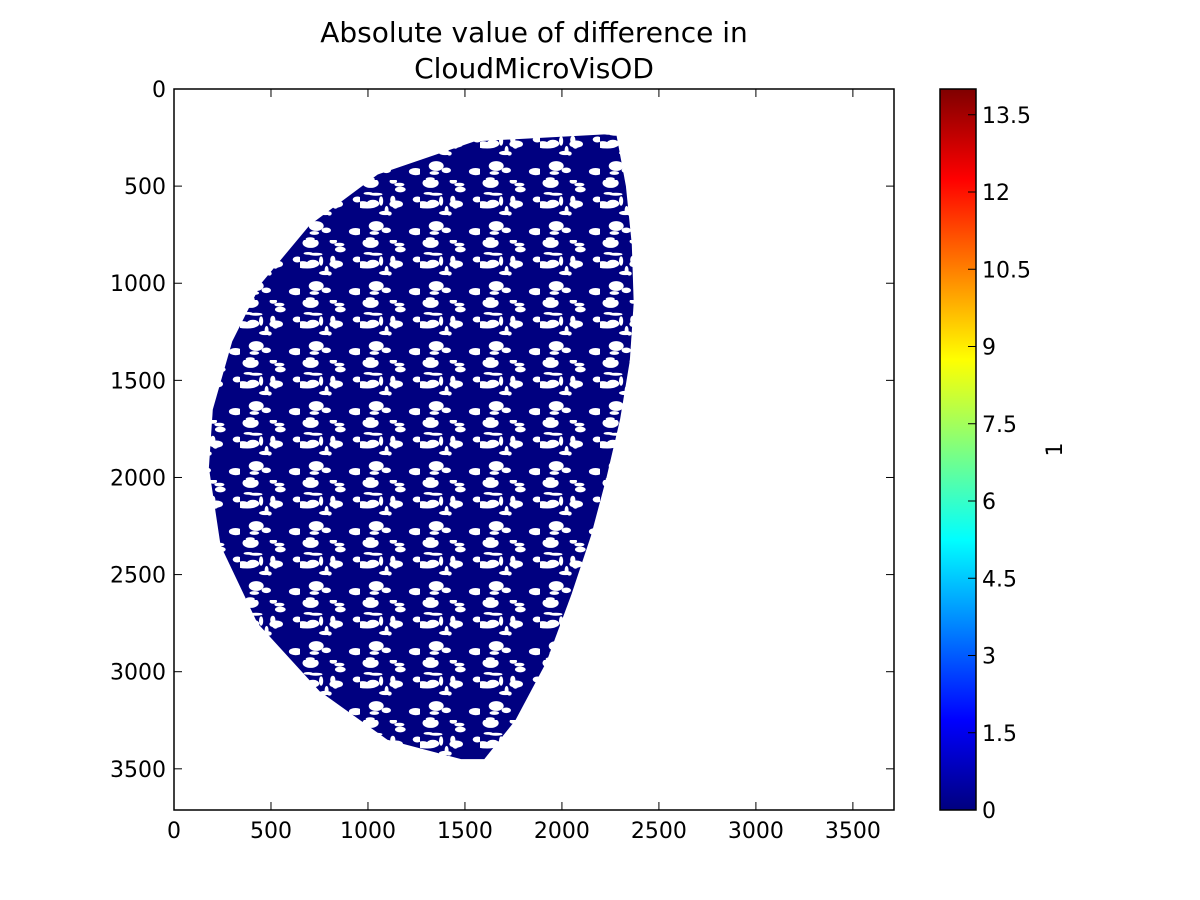 Image resolution: width=1200 pixels, height=900 pixels. I want to click on x-tick-label: 1000, so click(368, 831).